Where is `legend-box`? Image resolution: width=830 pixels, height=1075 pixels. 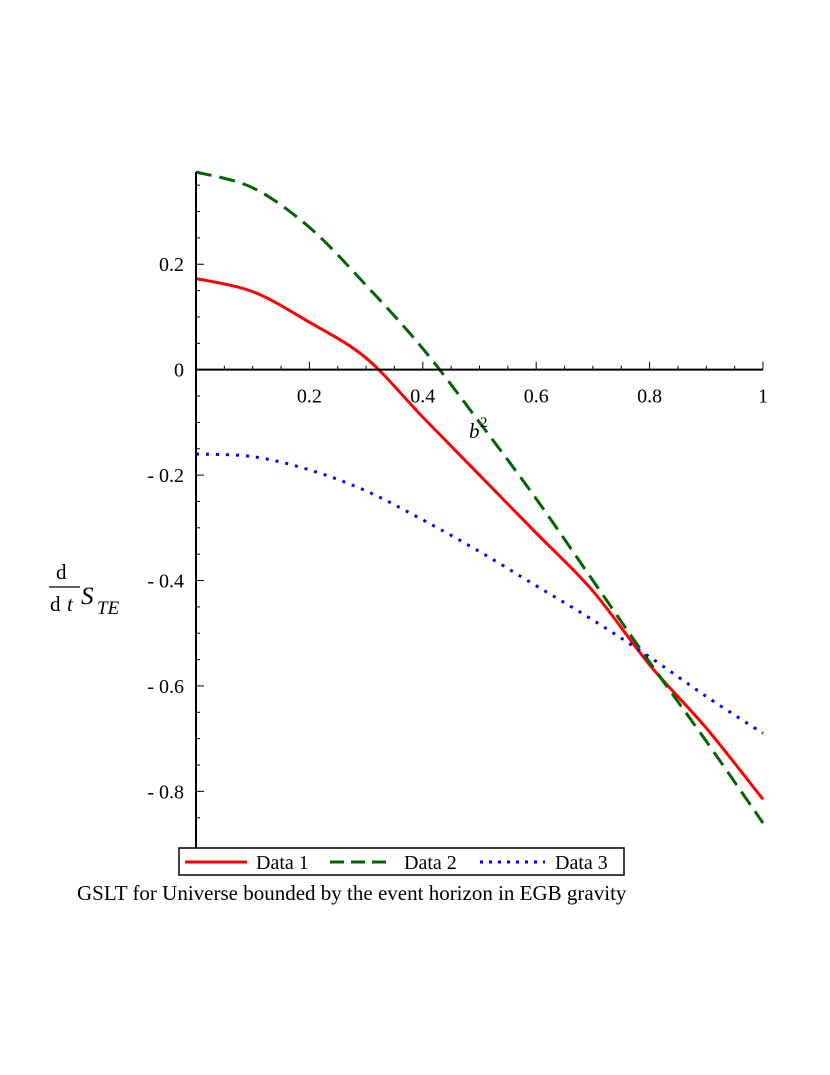 legend-box is located at coordinates (401, 861).